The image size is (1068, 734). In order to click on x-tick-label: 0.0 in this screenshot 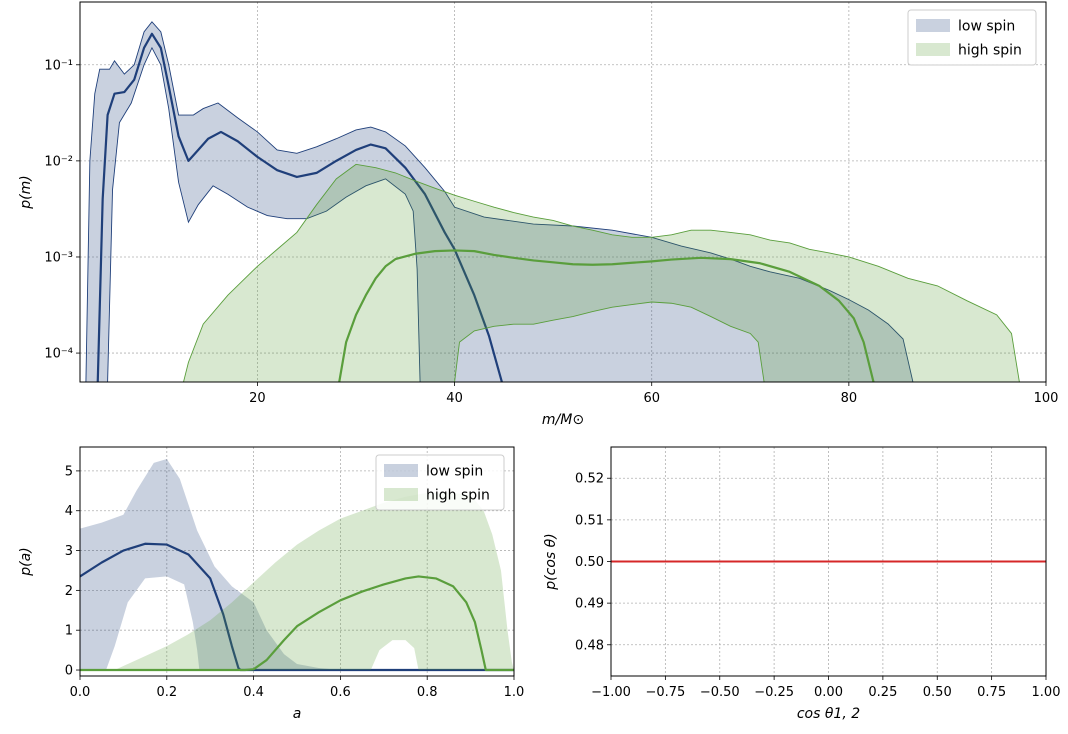, I will do `click(80, 692)`.